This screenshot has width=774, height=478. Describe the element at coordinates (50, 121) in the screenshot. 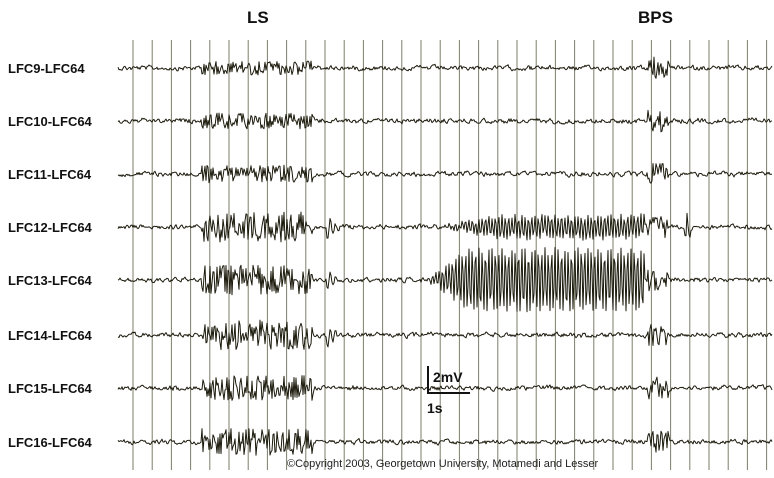

I see `channel-label: LFC10-LFC64` at that location.